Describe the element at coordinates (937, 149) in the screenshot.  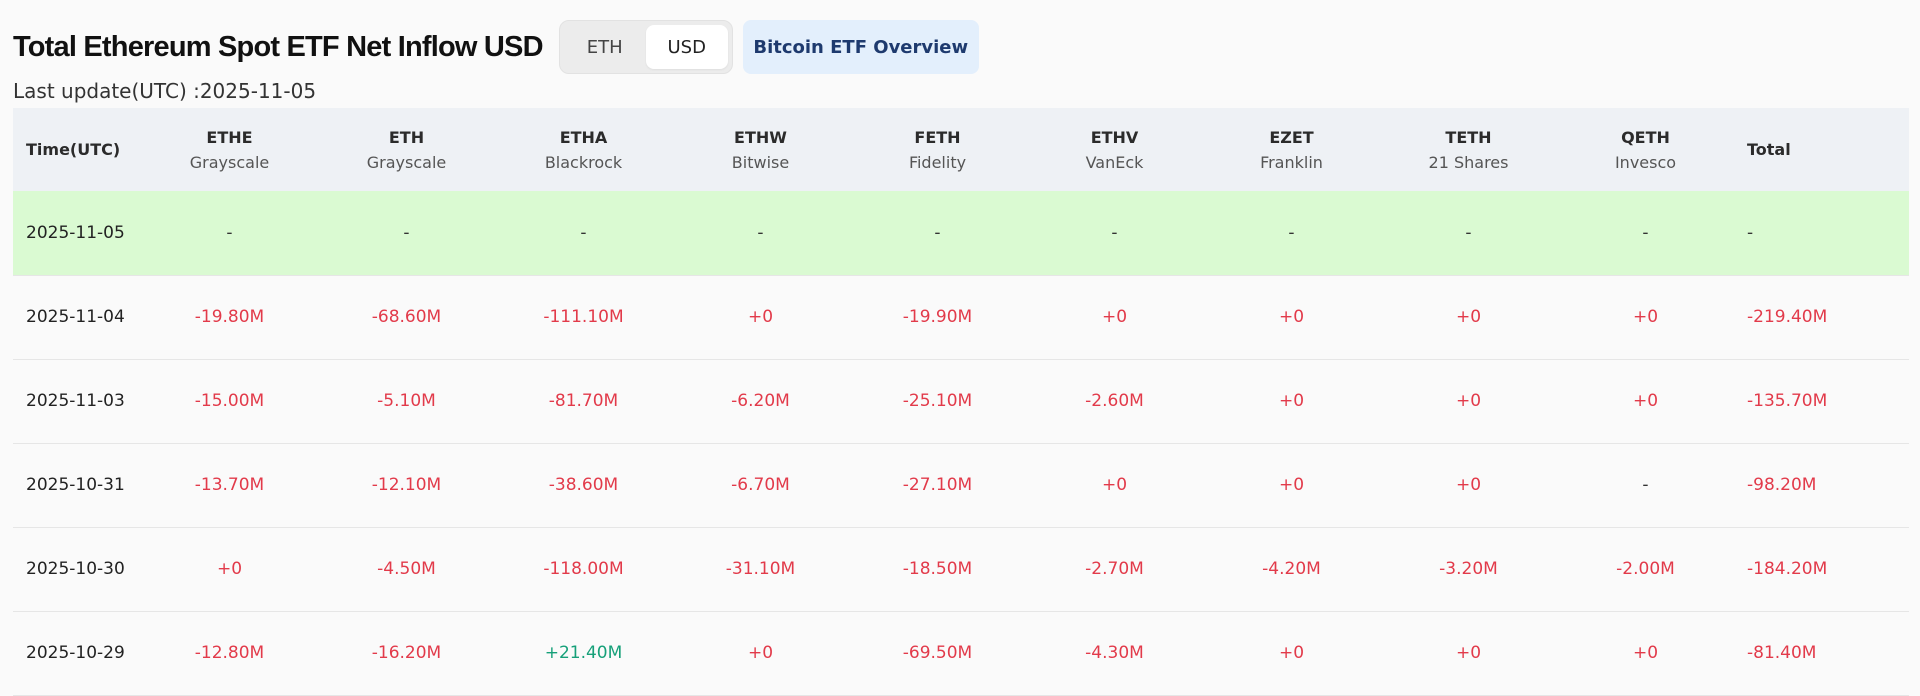
I see `column-header: FETH Fidelity` at that location.